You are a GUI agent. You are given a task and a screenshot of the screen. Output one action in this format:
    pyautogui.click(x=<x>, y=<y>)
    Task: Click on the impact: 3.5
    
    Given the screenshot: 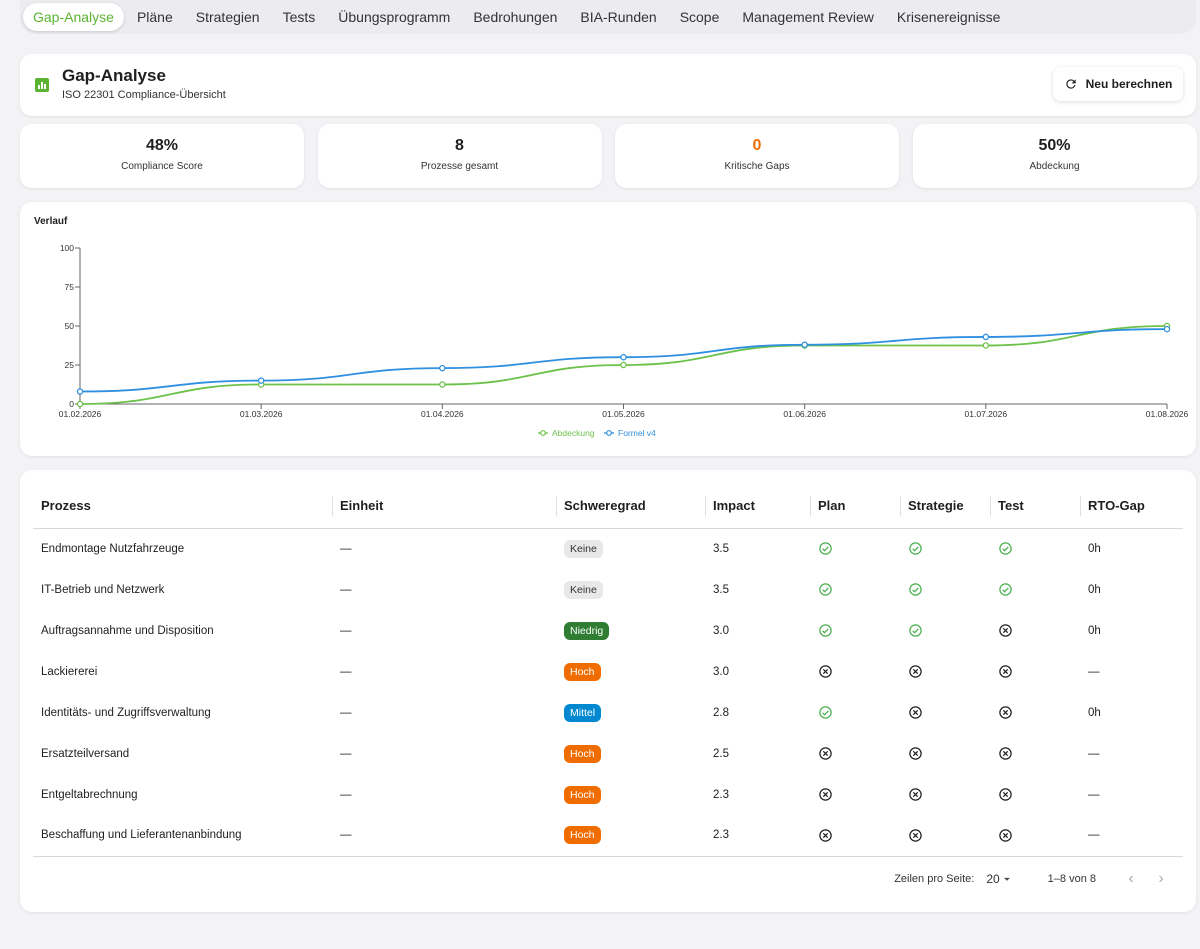 What is the action you would take?
    pyautogui.click(x=721, y=589)
    